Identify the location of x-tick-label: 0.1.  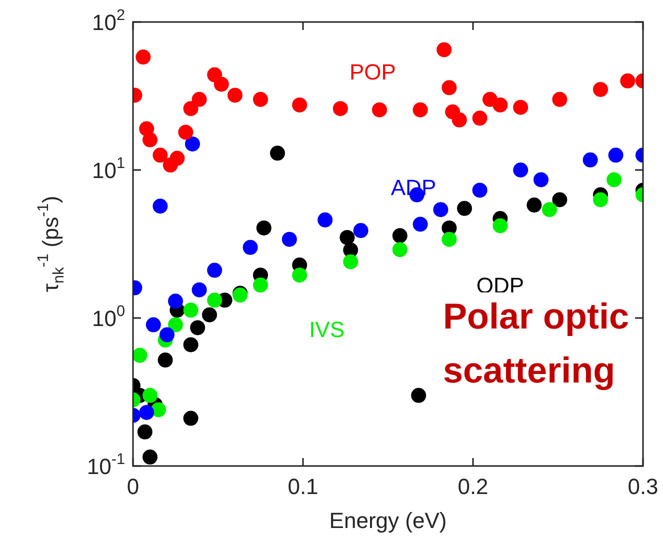
(303, 486).